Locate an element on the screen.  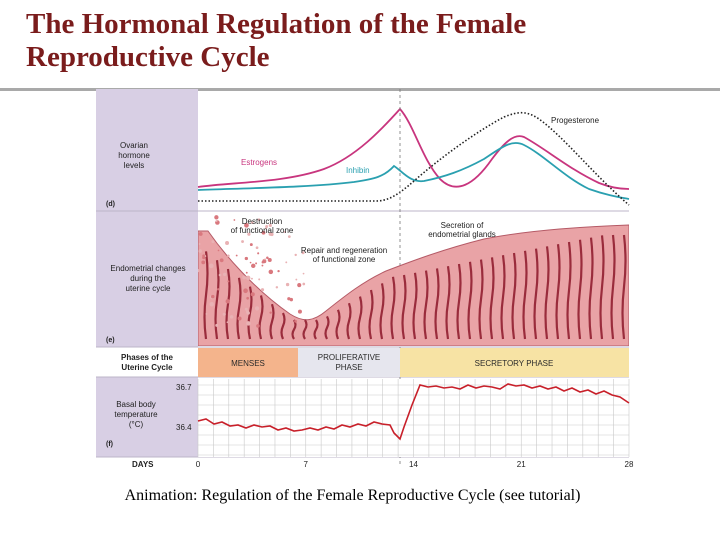
hormone-curves is located at coordinates (413, 156).